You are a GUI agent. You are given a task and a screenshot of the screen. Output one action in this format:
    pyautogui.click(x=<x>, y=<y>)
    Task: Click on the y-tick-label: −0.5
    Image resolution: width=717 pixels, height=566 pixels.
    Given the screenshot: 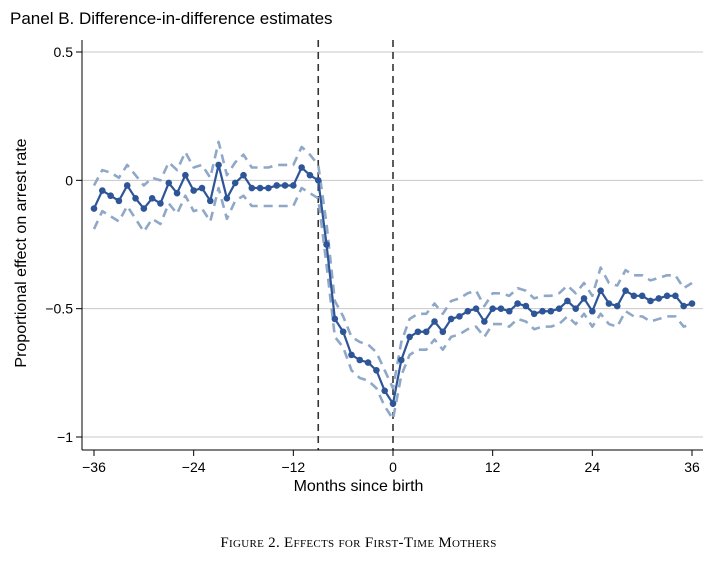 What is the action you would take?
    pyautogui.click(x=59, y=309)
    